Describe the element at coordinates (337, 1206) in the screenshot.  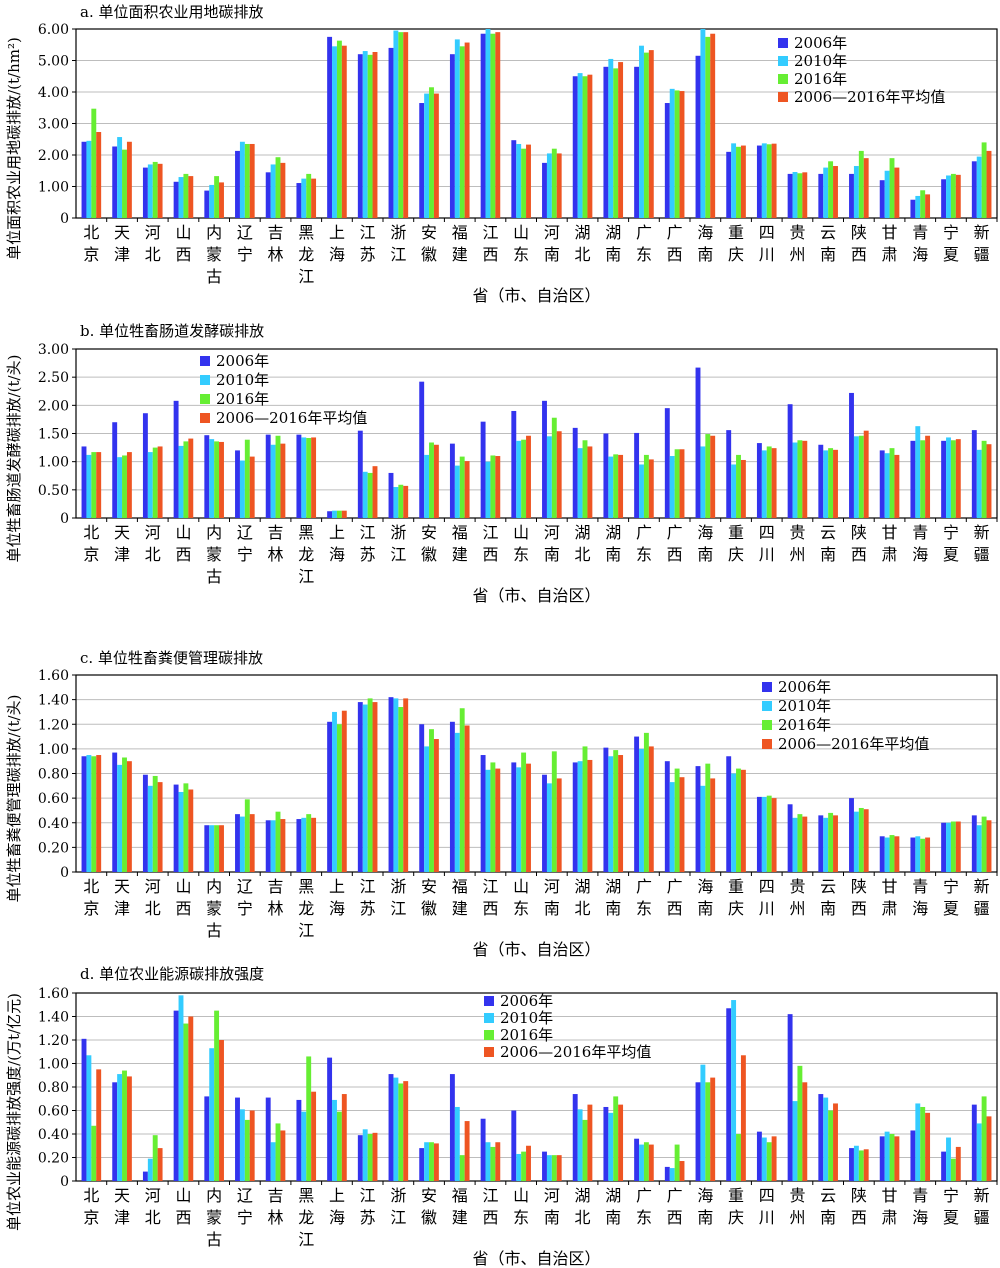
I see `x-category-label: 上海` at that location.